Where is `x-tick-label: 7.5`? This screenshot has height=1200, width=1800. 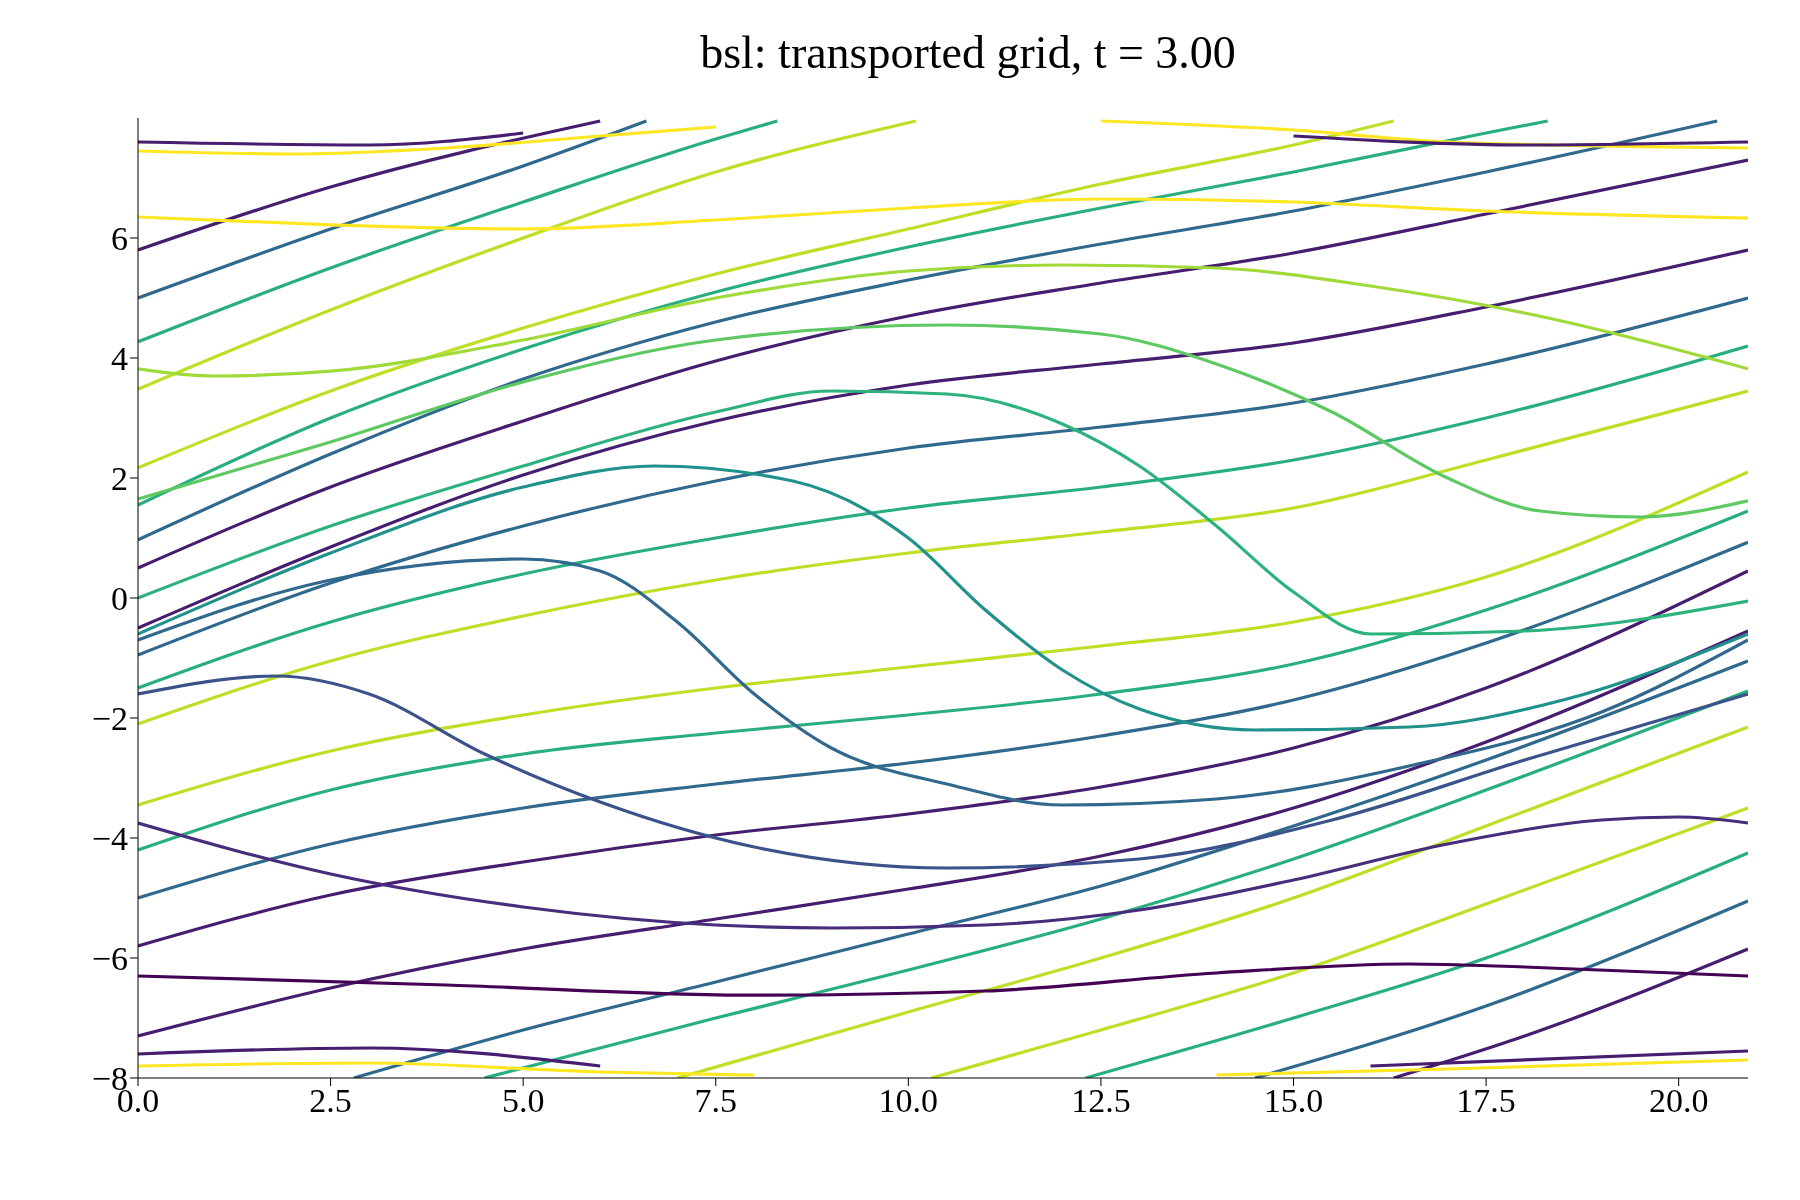
x-tick-label: 7.5 is located at coordinates (715, 1101).